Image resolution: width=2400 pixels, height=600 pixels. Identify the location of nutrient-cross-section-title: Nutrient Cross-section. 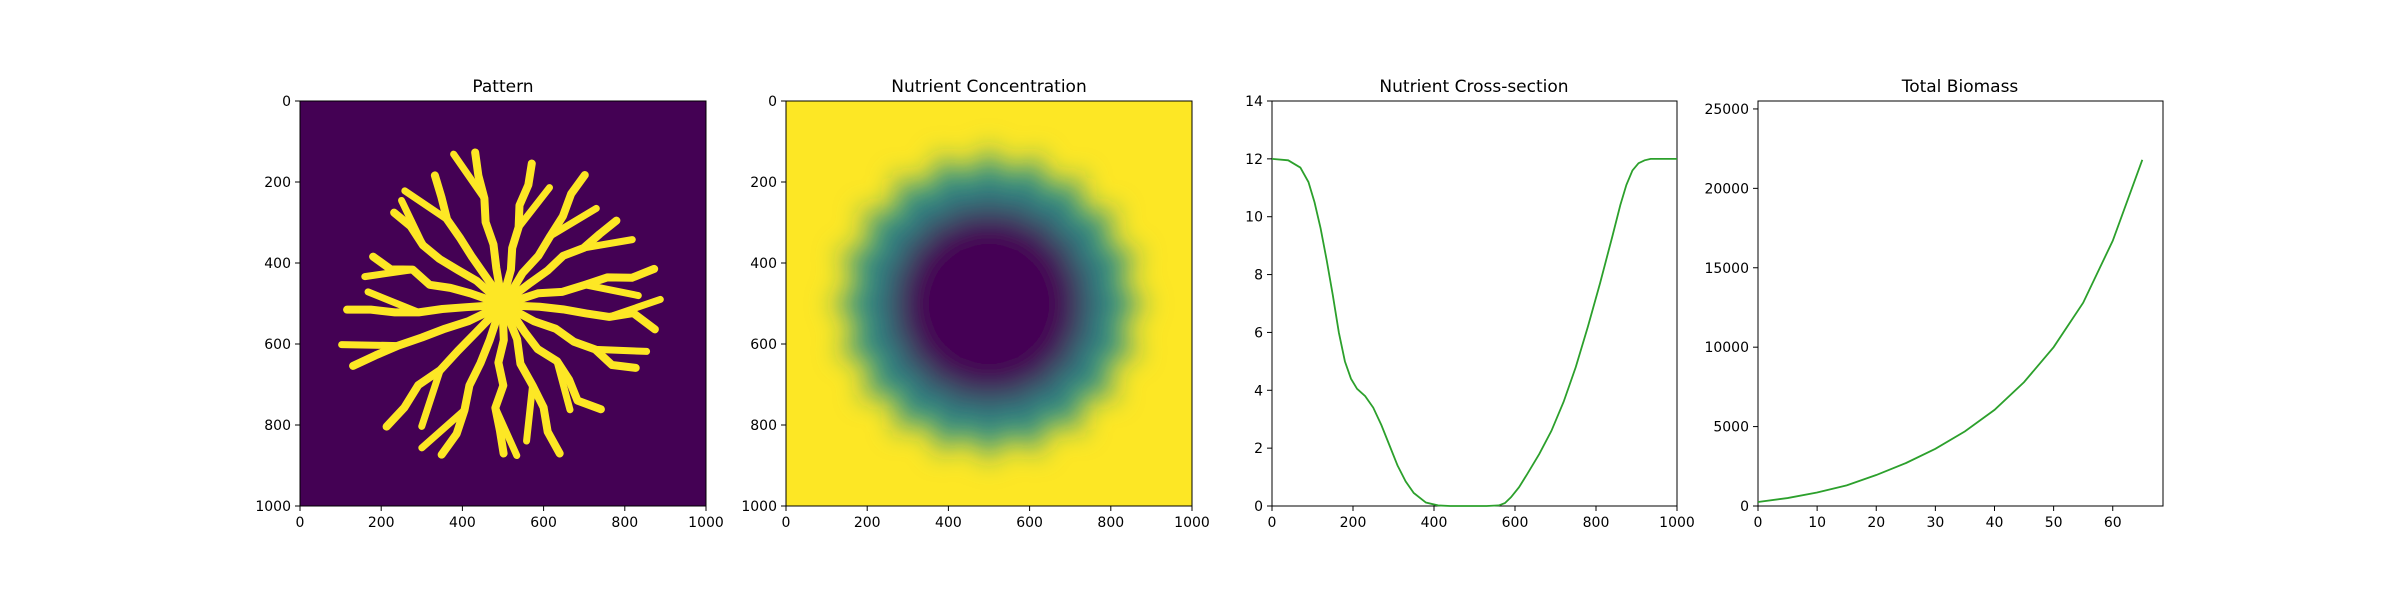
(1473, 87).